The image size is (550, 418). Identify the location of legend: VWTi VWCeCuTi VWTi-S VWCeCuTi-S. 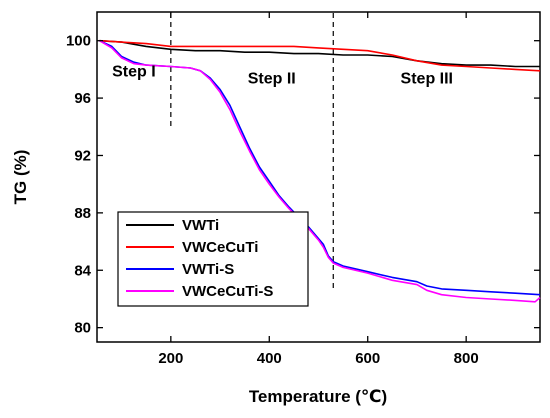
(213, 259).